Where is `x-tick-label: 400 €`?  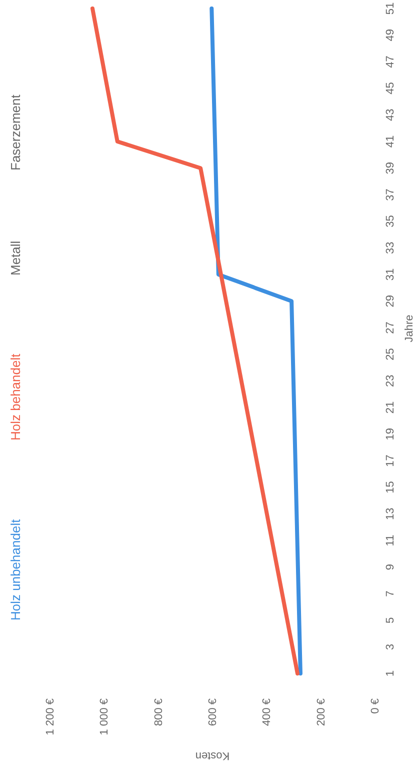
x-tick-label: 400 € is located at coordinates (267, 712).